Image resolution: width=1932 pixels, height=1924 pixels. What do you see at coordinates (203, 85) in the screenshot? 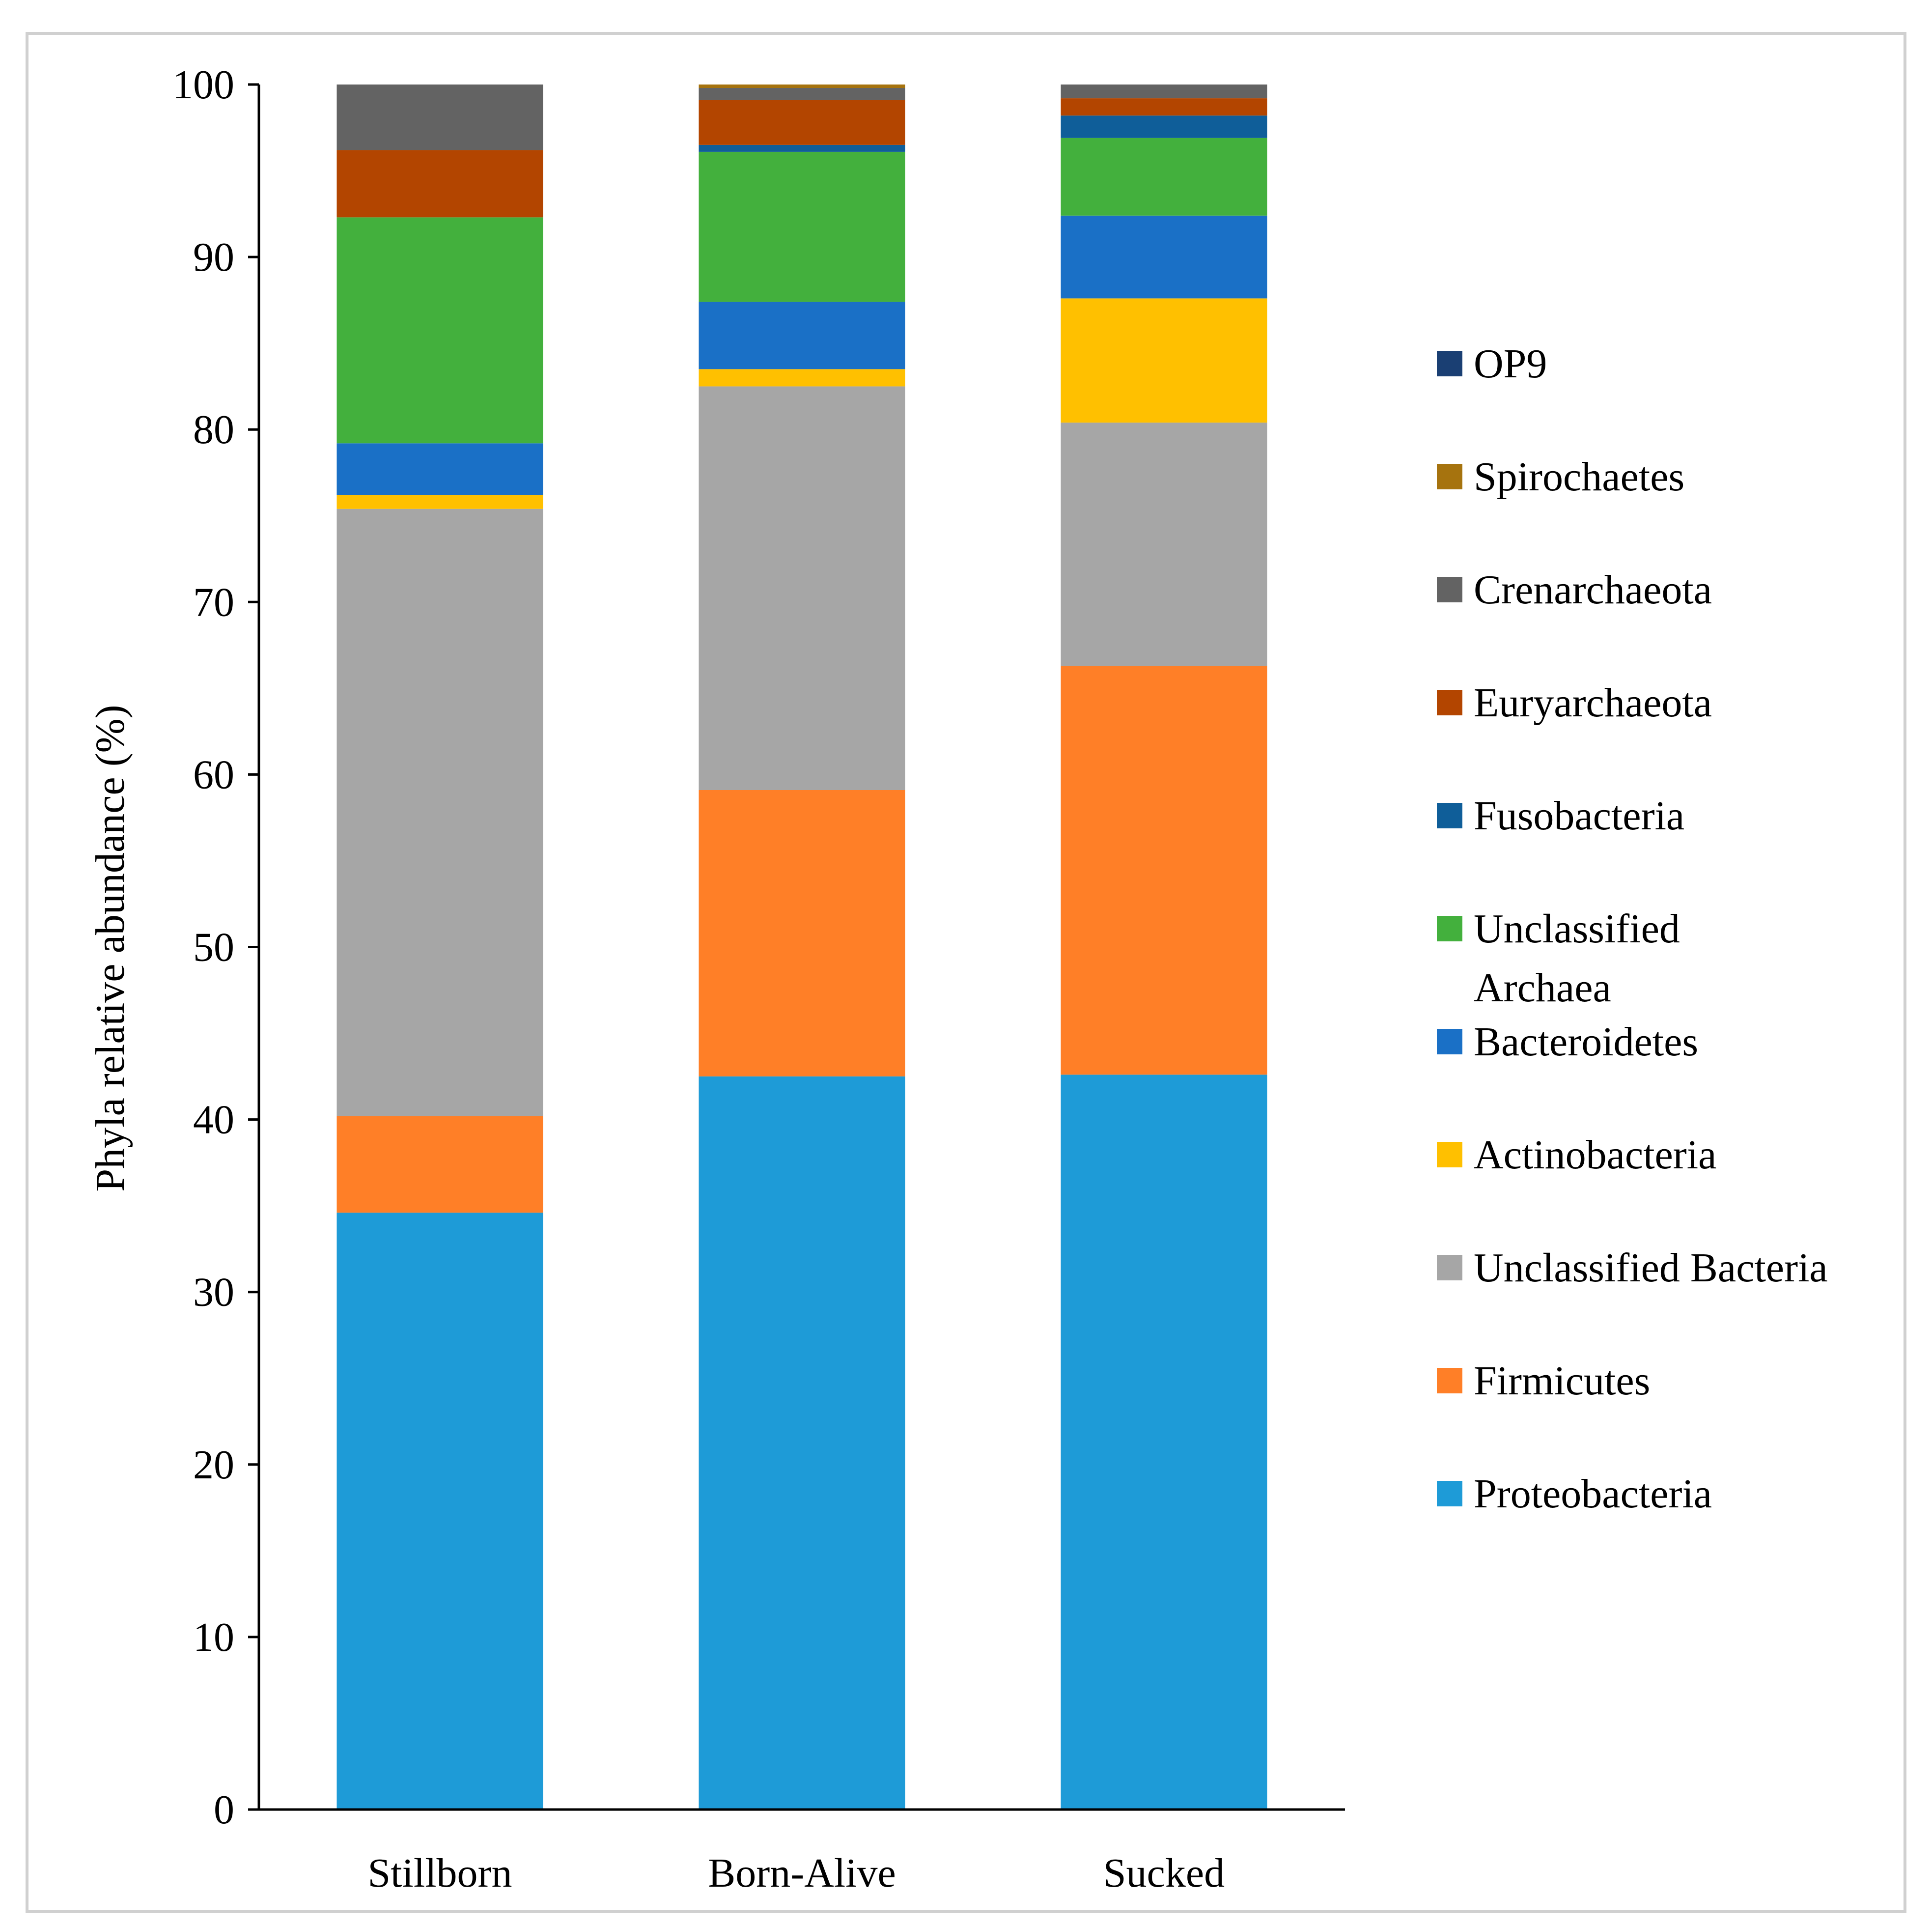
I see `y-tick-label: 100` at bounding box center [203, 85].